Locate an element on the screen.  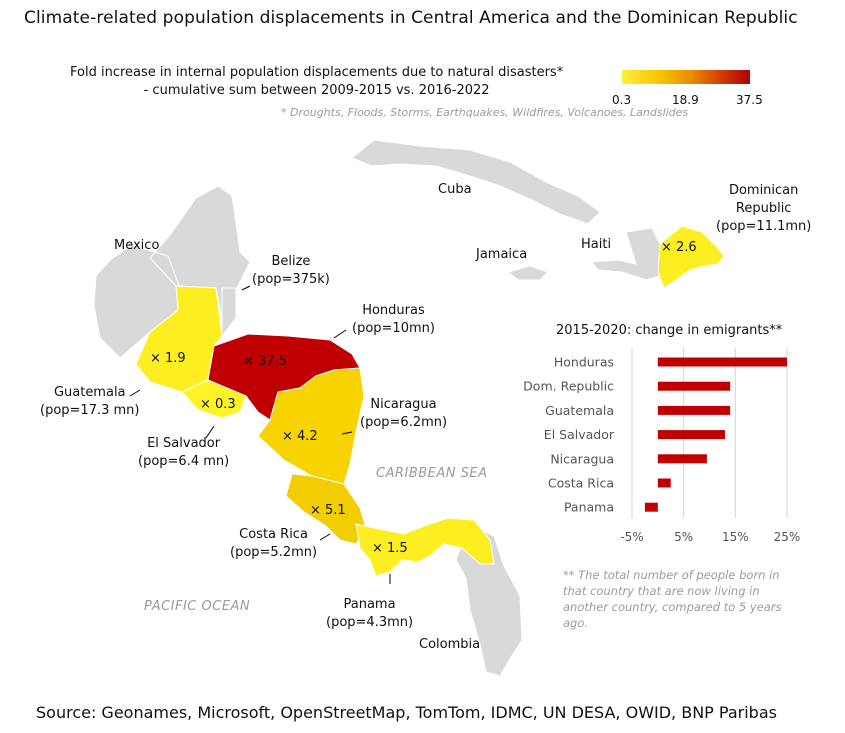
honduras-label: Honduras (pop=10mn) is located at coordinates (393, 320).